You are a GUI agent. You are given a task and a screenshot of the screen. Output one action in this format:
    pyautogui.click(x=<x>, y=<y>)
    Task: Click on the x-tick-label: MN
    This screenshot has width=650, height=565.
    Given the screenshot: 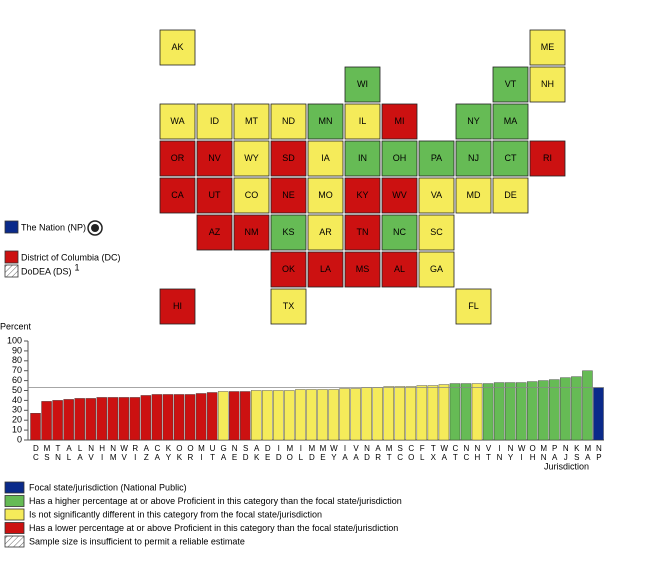 What is the action you would take?
    pyautogui.click(x=543, y=453)
    